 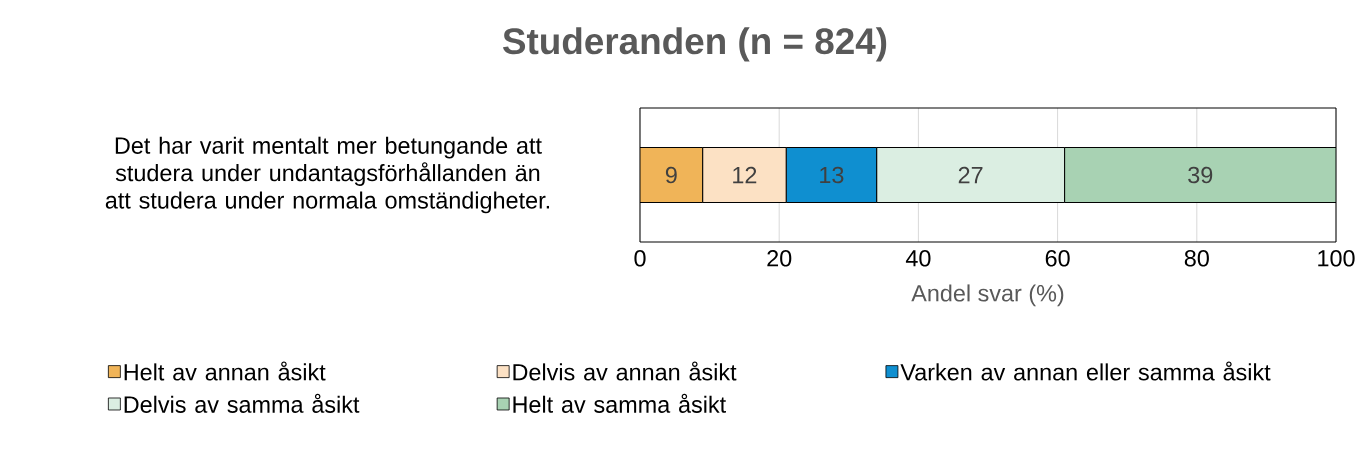 What do you see at coordinates (327, 175) in the screenshot?
I see `y-tick-label: Det har varit mentalt mer betungande att studera under undantagsförhållanden än att studera under normala omständigheter.` at bounding box center [327, 175].